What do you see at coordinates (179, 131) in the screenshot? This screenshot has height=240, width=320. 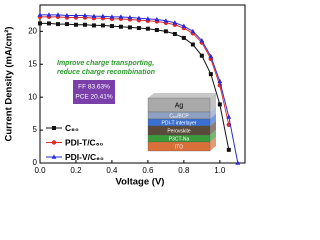 I see `layer-label: Perovskite` at bounding box center [179, 131].